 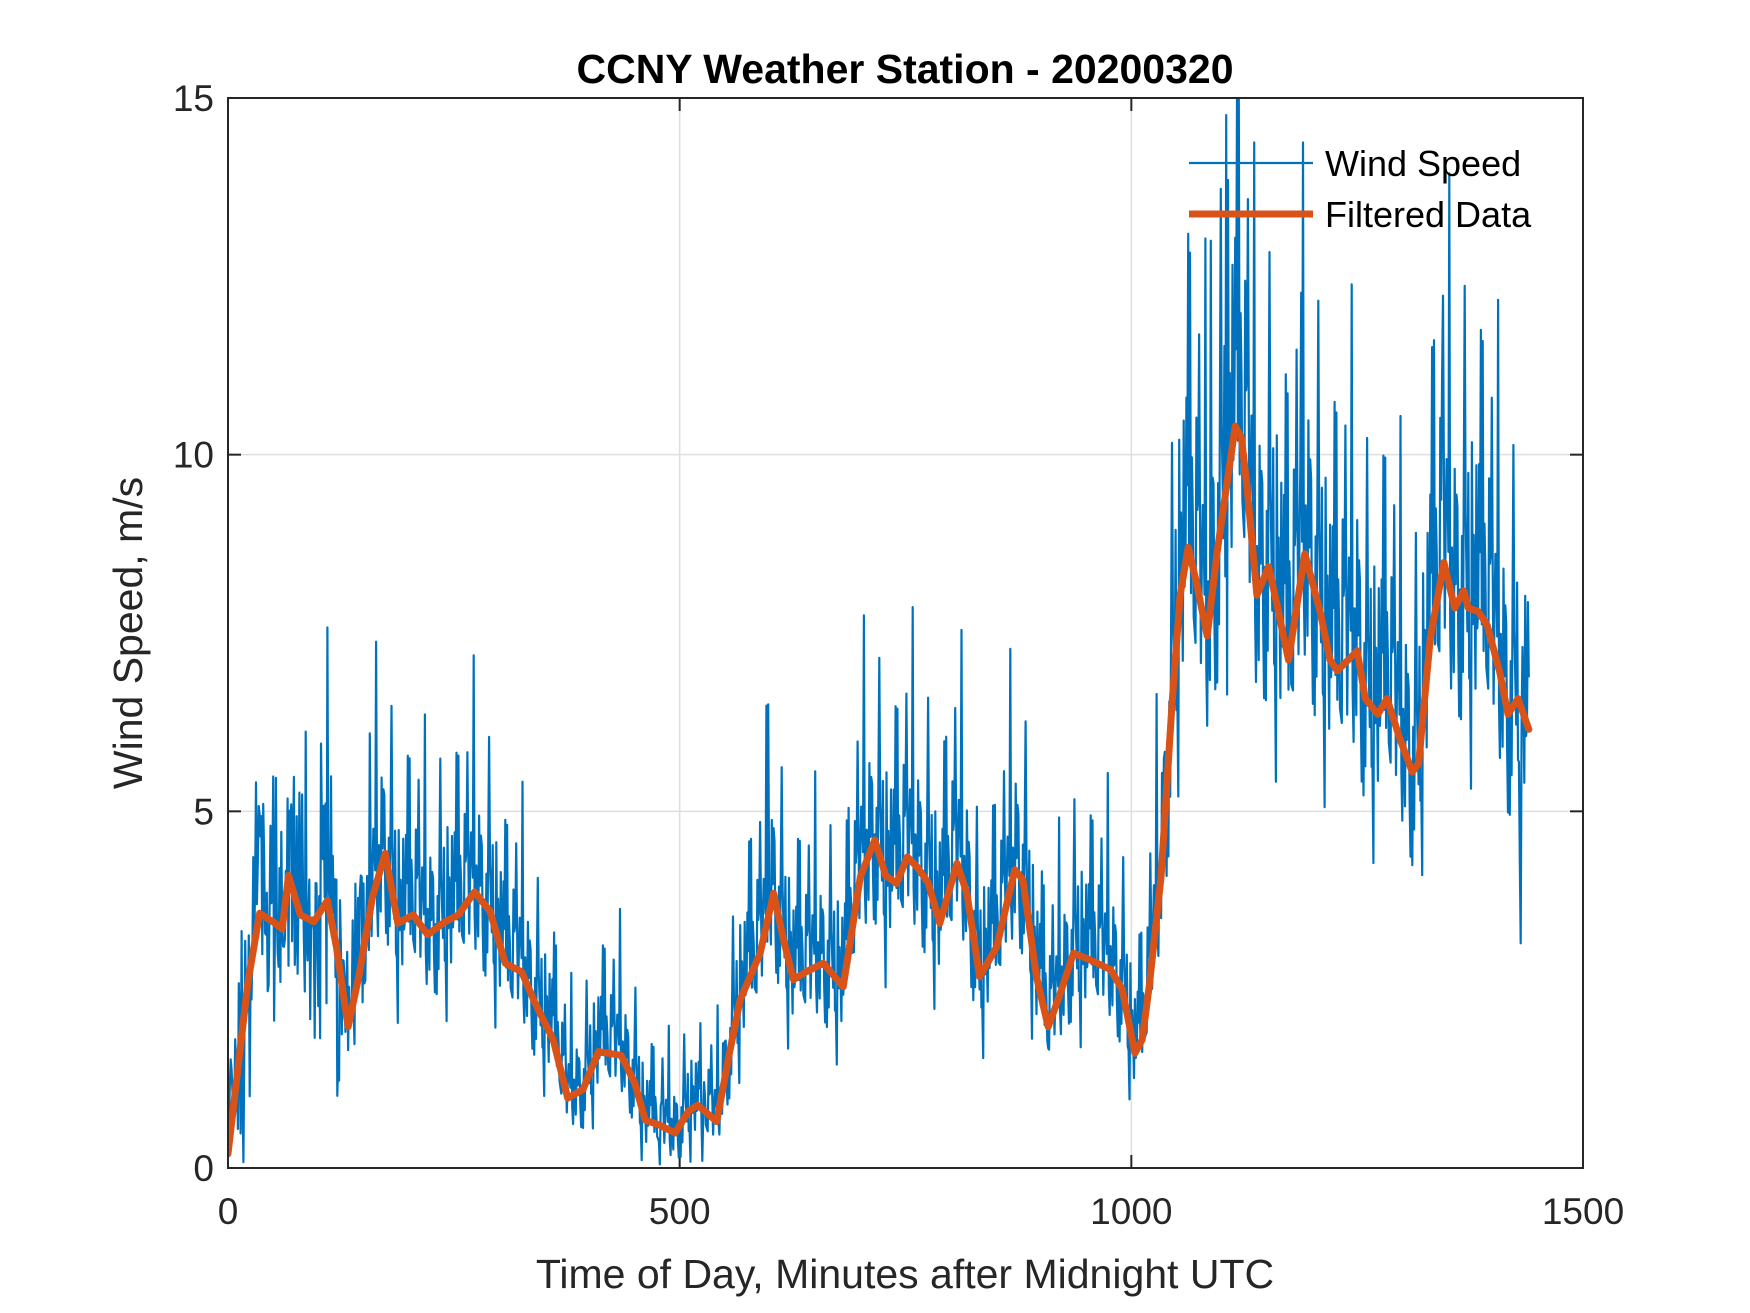 What do you see at coordinates (921, 1211) in the screenshot?
I see `x-tick-labels: 0 500 1000 1500` at bounding box center [921, 1211].